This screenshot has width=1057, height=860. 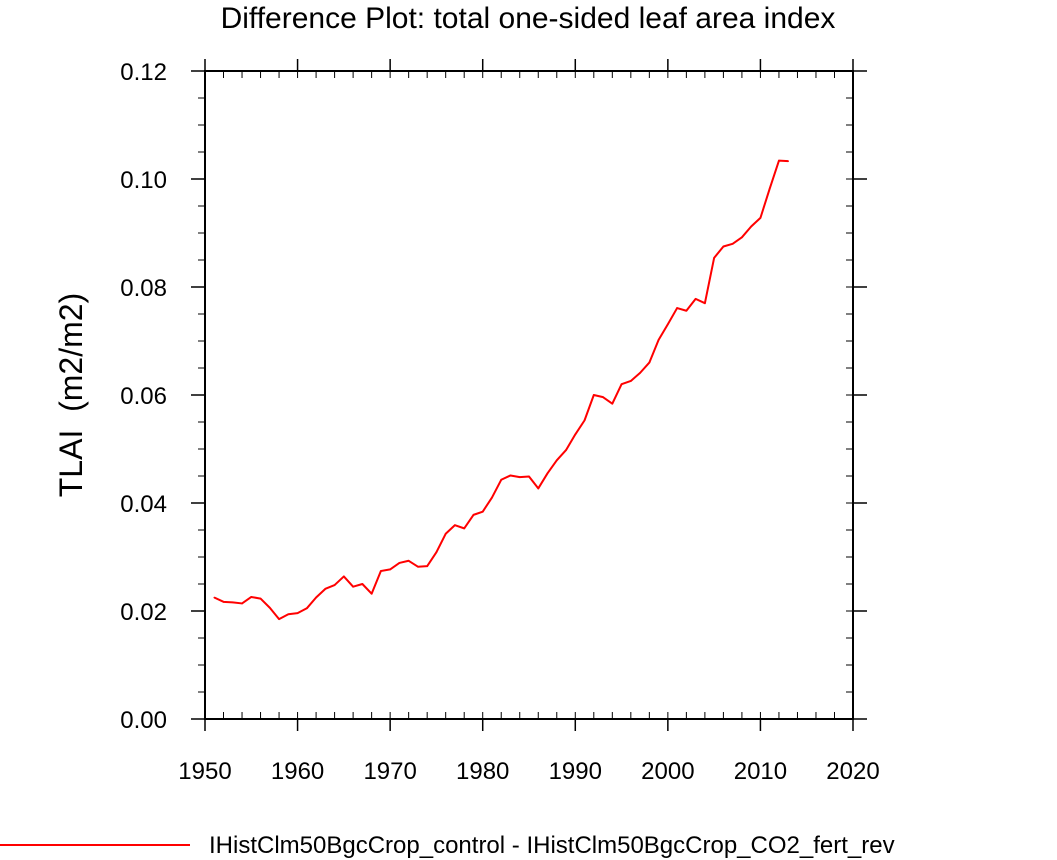 What do you see at coordinates (143, 288) in the screenshot?
I see `y-tick-label: 0.08` at bounding box center [143, 288].